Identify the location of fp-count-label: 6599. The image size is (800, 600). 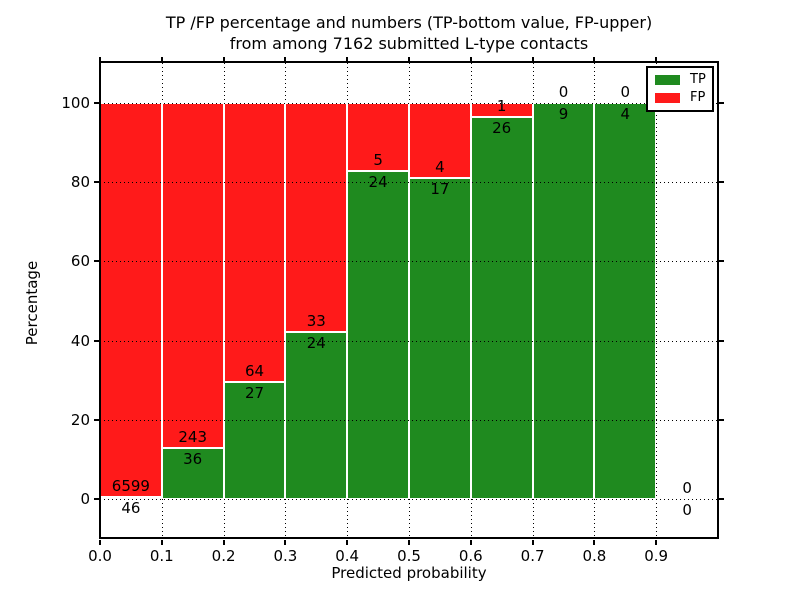
(130, 485).